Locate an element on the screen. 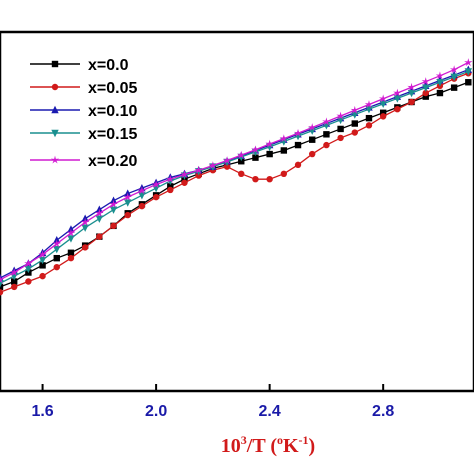  x-tick-label: 2.8 is located at coordinates (383, 411).